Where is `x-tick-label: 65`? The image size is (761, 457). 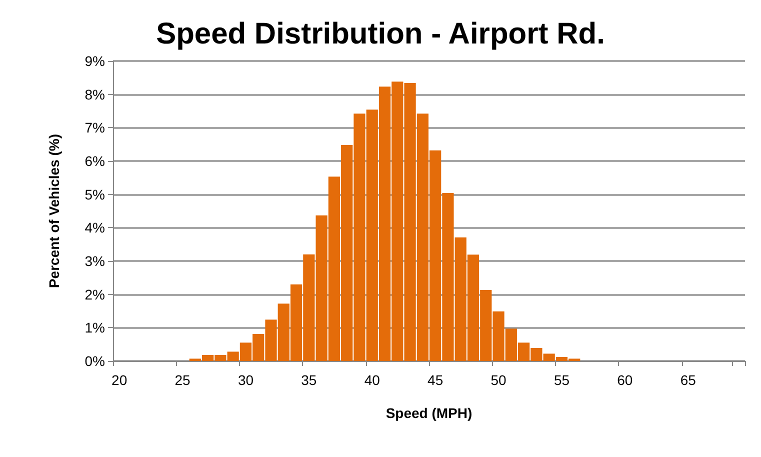 x-tick-label: 65 is located at coordinates (688, 380).